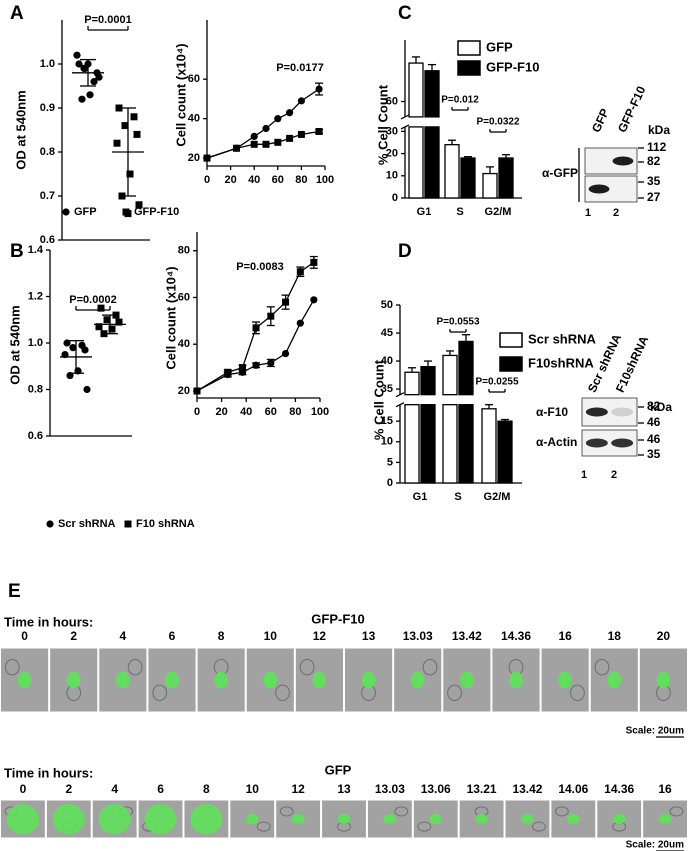  What do you see at coordinates (665, 789) in the screenshot?
I see `time-point: 16` at bounding box center [665, 789].